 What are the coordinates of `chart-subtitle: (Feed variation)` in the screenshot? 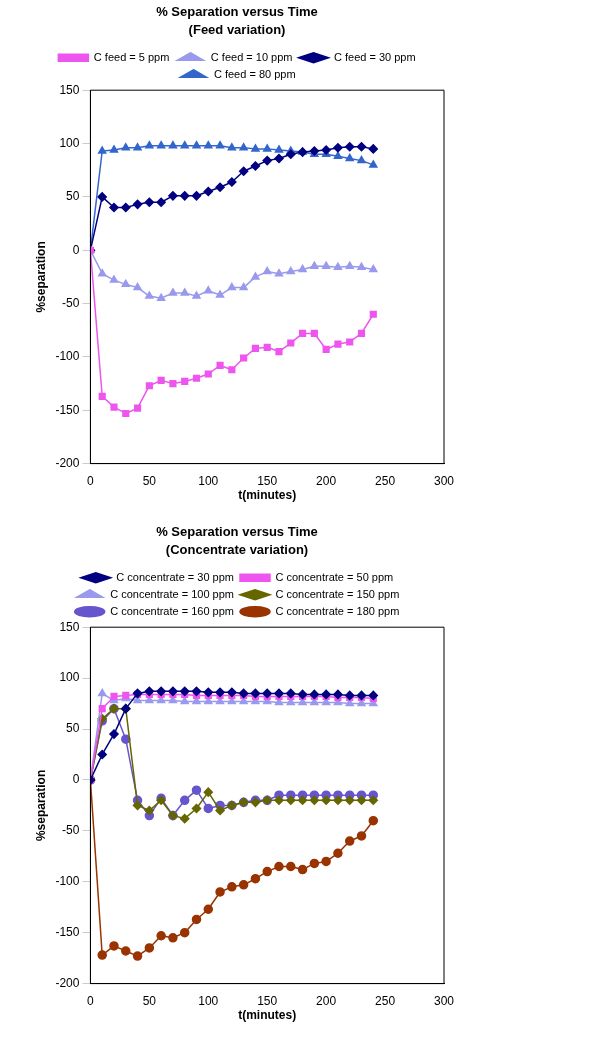 It's located at (237, 29).